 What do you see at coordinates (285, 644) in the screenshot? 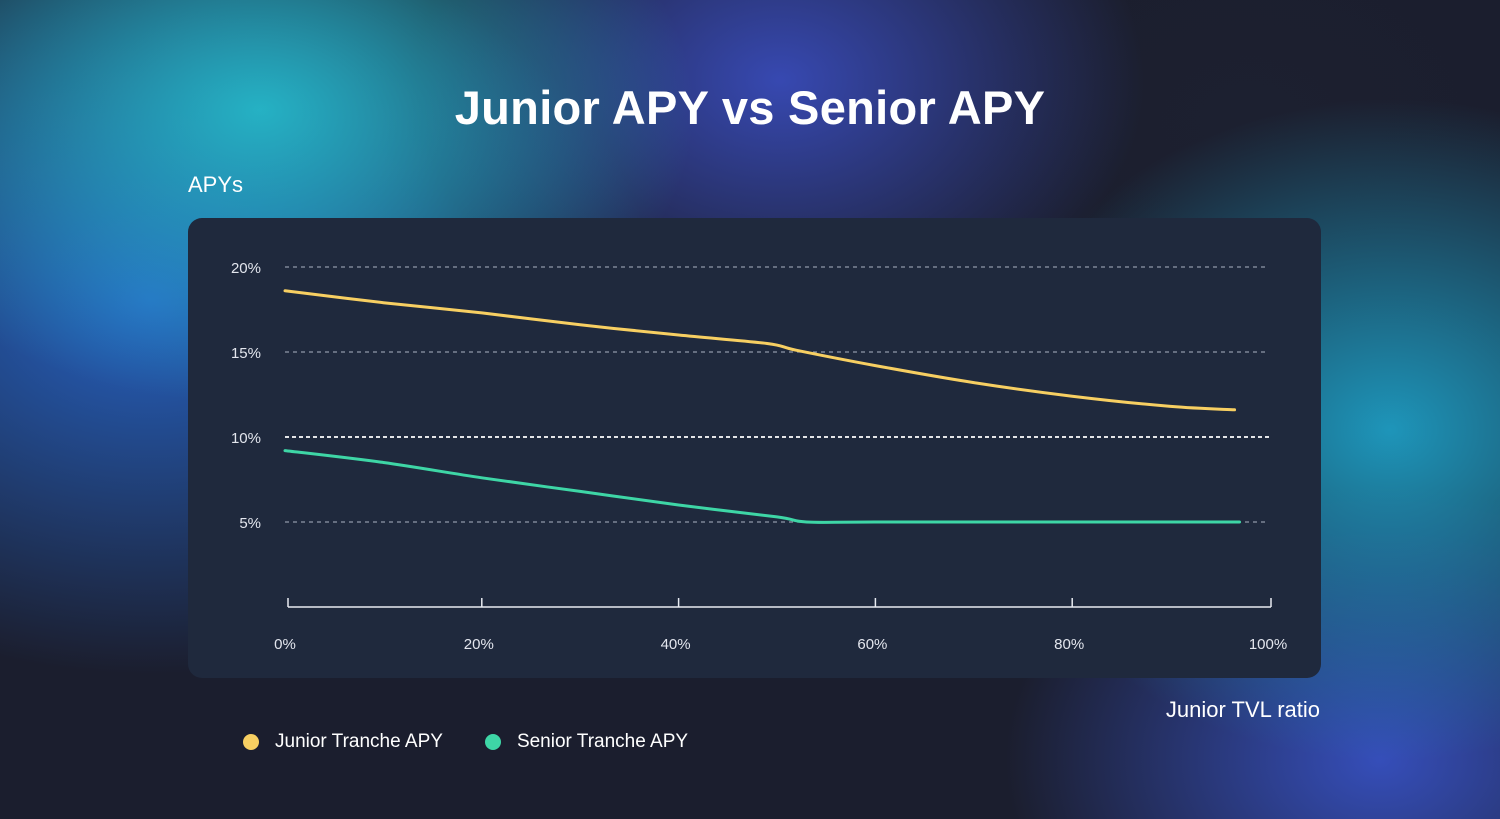
I see `x-tick-label-0: 0%` at bounding box center [285, 644].